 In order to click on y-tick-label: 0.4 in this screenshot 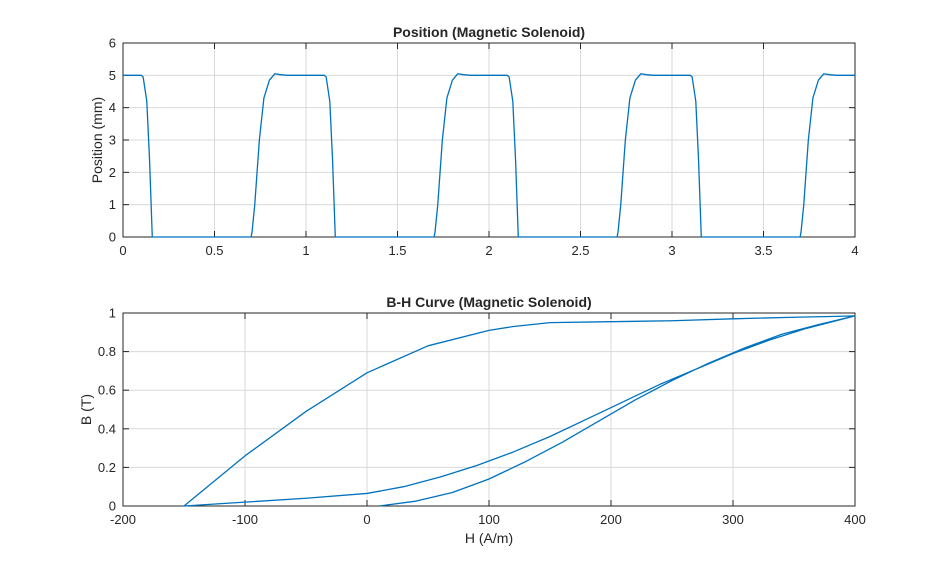, I will do `click(107, 428)`.